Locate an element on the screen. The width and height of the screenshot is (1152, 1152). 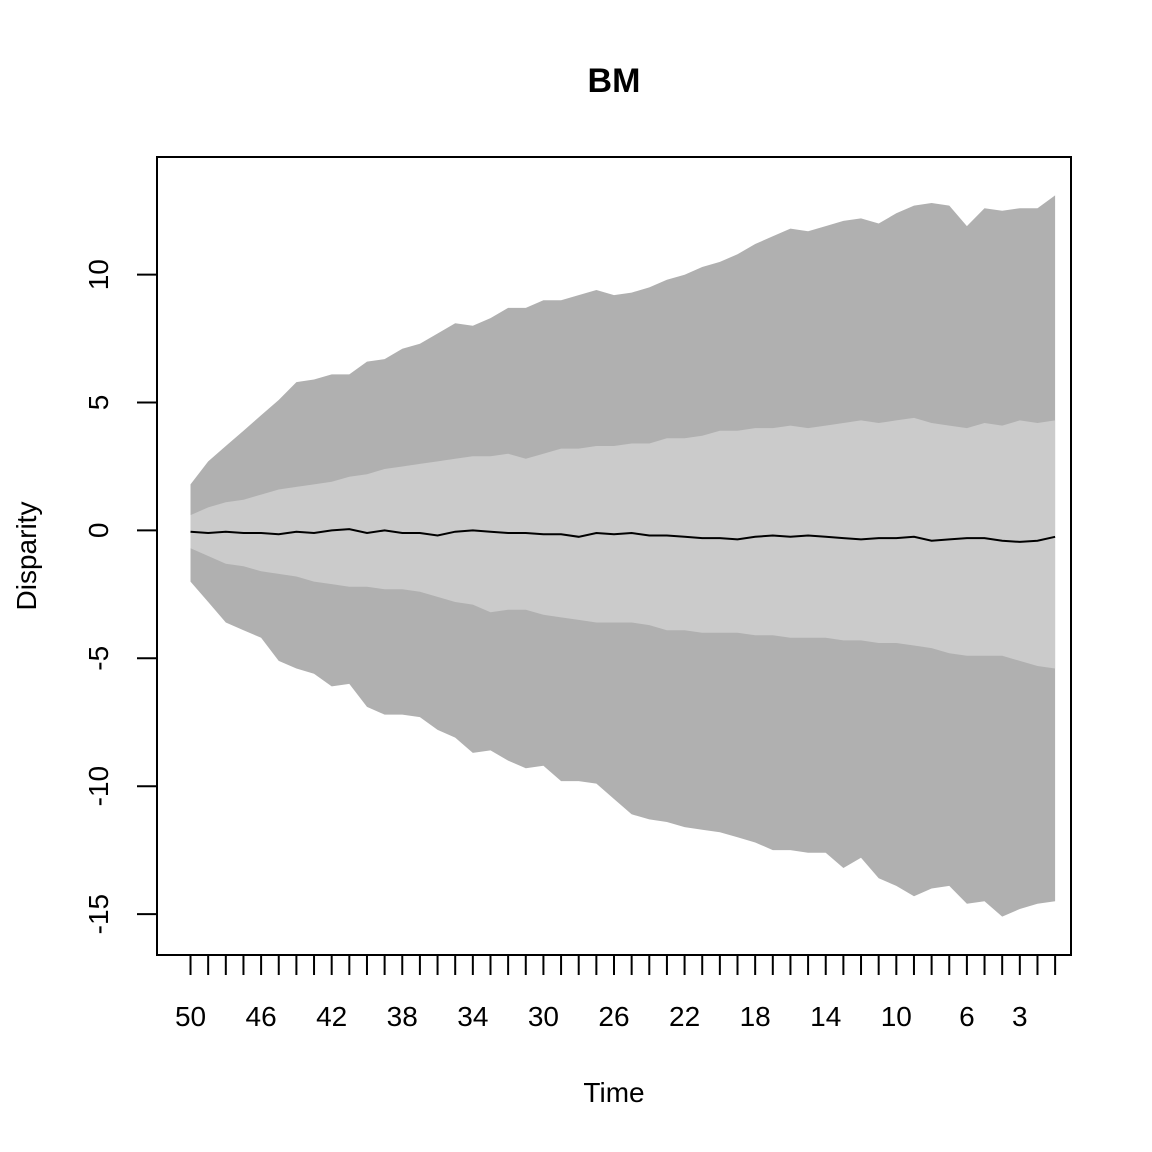
median-line is located at coordinates (623, 535).